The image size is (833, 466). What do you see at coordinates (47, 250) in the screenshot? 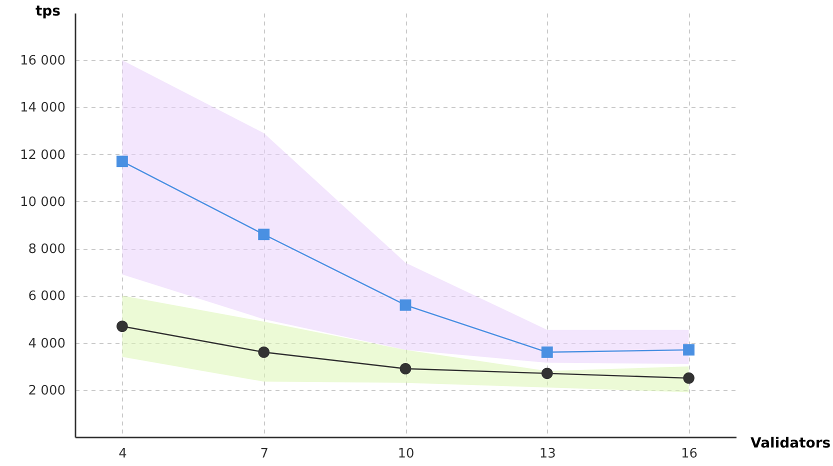
I see `y-tick-label: 8 000` at bounding box center [47, 250].